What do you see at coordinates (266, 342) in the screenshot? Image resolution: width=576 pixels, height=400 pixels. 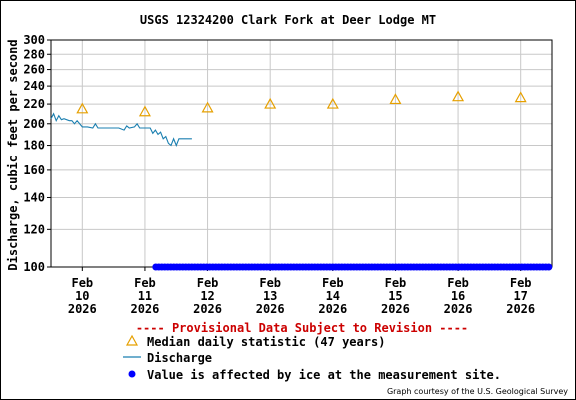 I see `legend-median-label: Median daily statistic (47 years)` at bounding box center [266, 342].